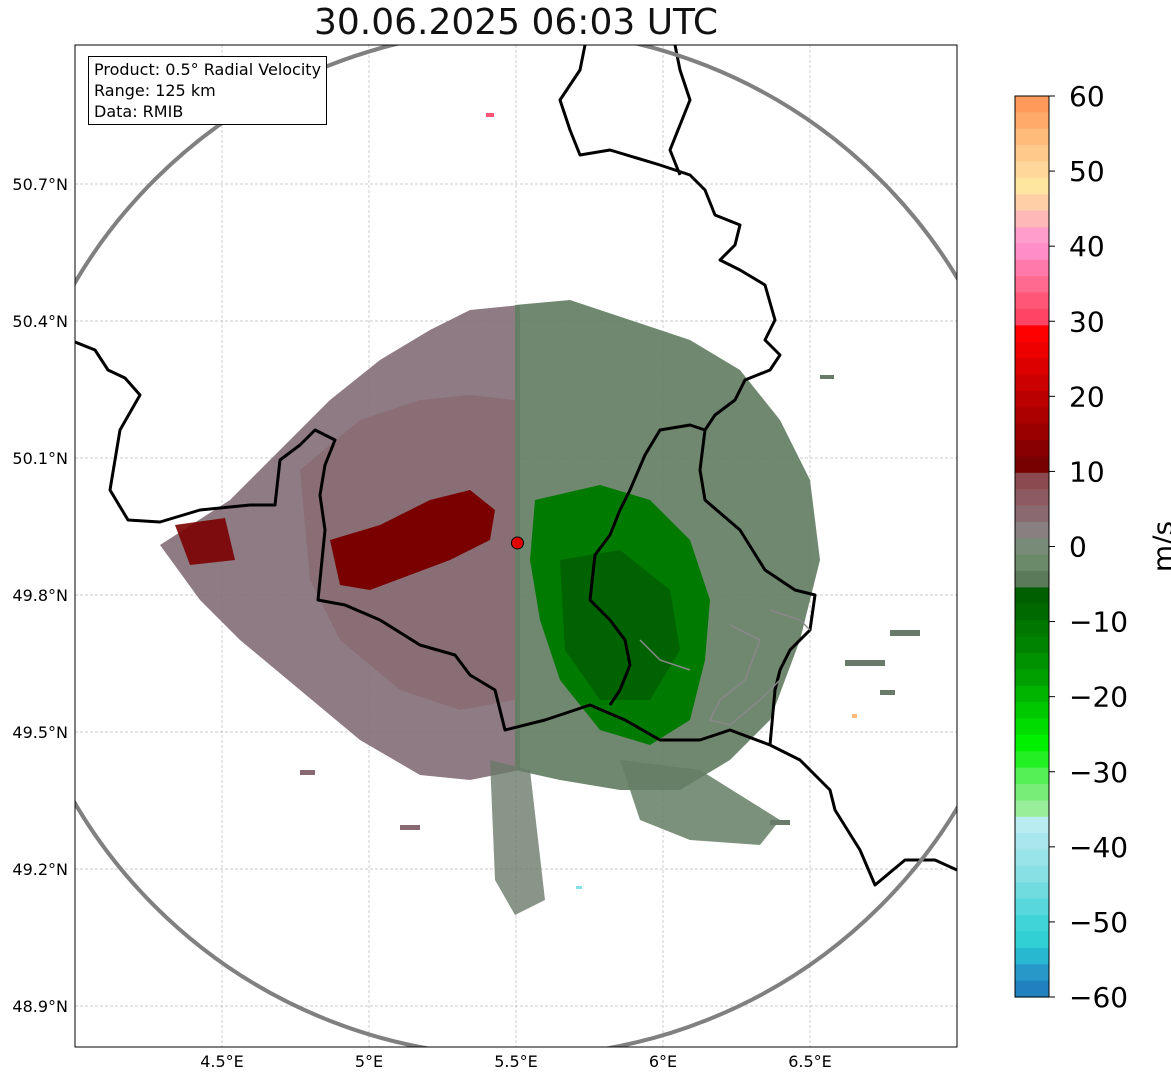 This screenshot has width=1171, height=1081. I want to click on lon-tick-label: 6°E, so click(663, 1061).